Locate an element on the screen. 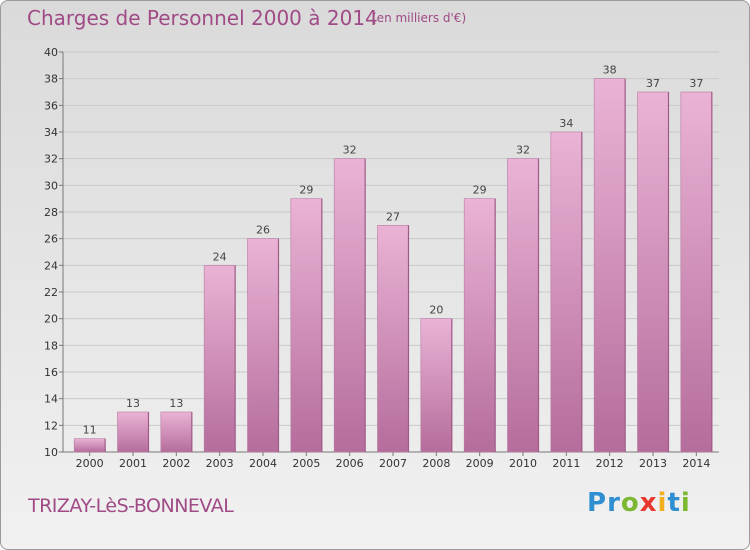 The image size is (750, 550). y-tick-label: 32 is located at coordinates (51, 159).